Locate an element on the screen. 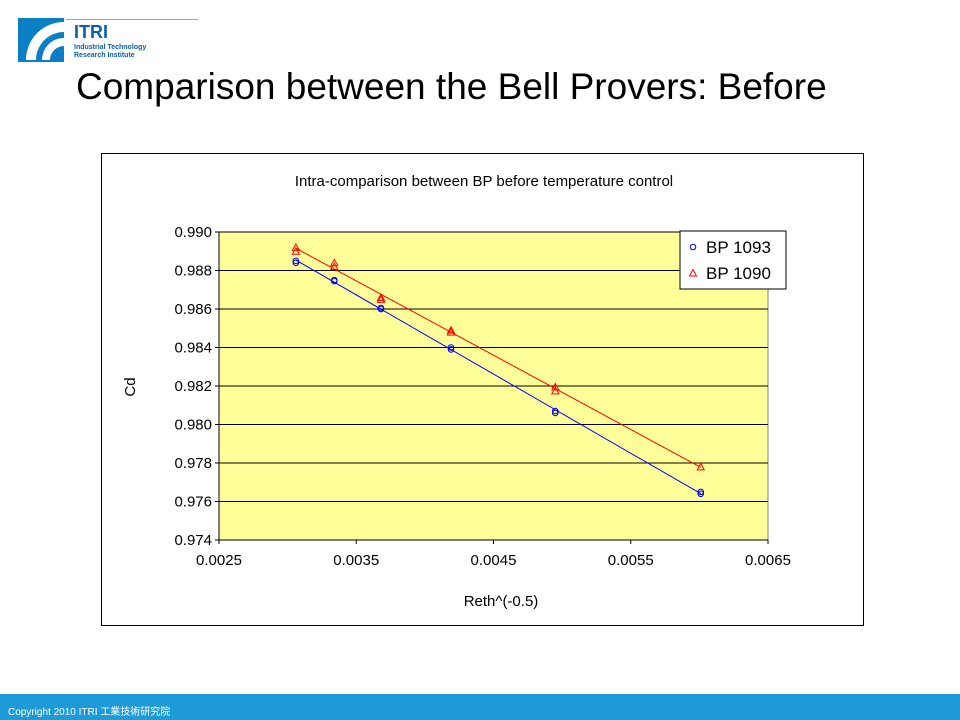  y-tick-label-8: 0.990 is located at coordinates (193, 232).